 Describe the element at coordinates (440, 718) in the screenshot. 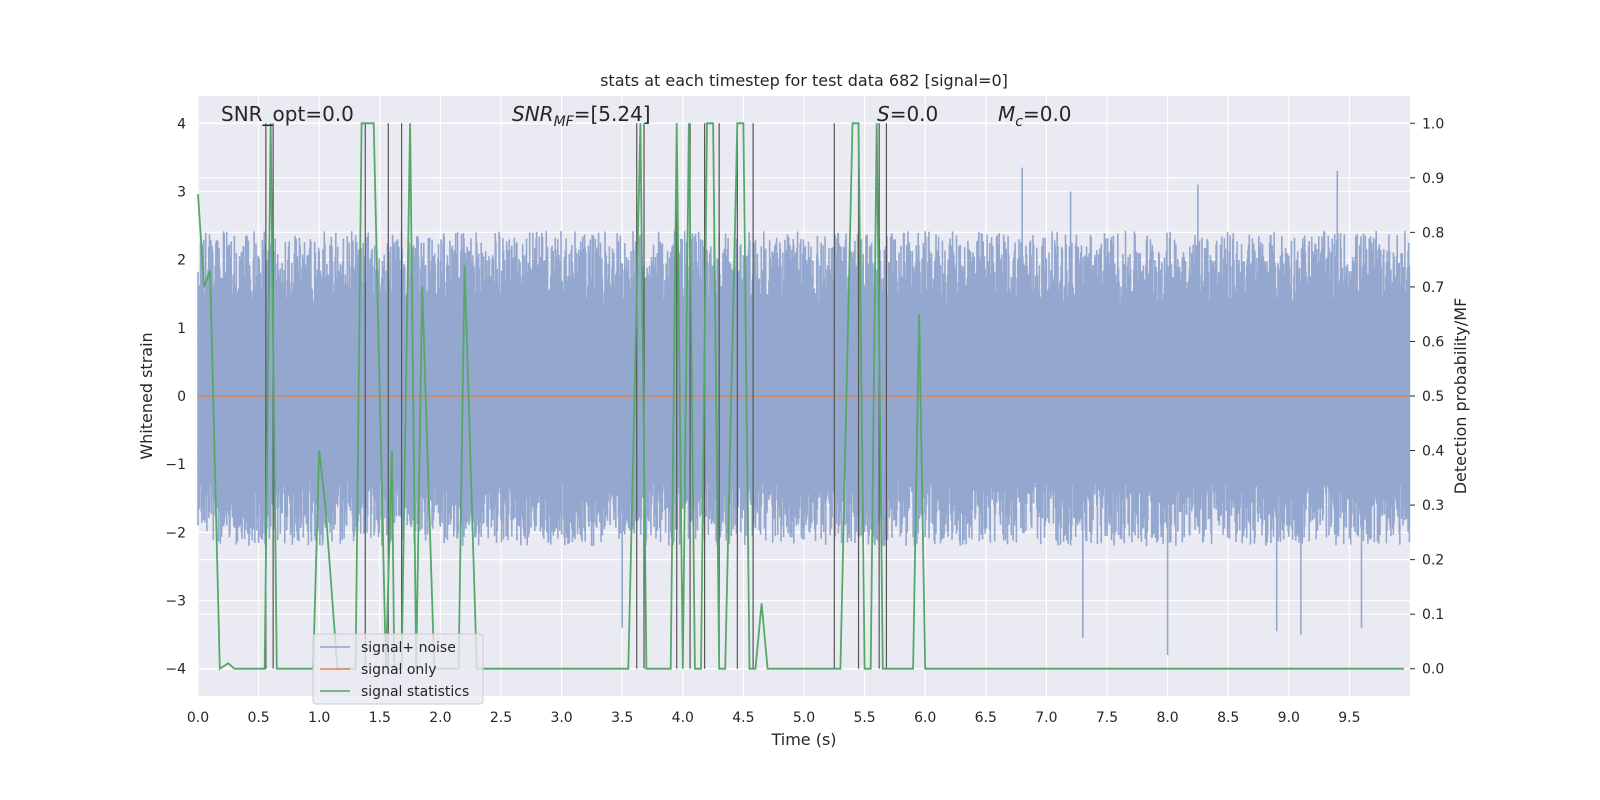

I see `x-tick-label: 2.0` at that location.